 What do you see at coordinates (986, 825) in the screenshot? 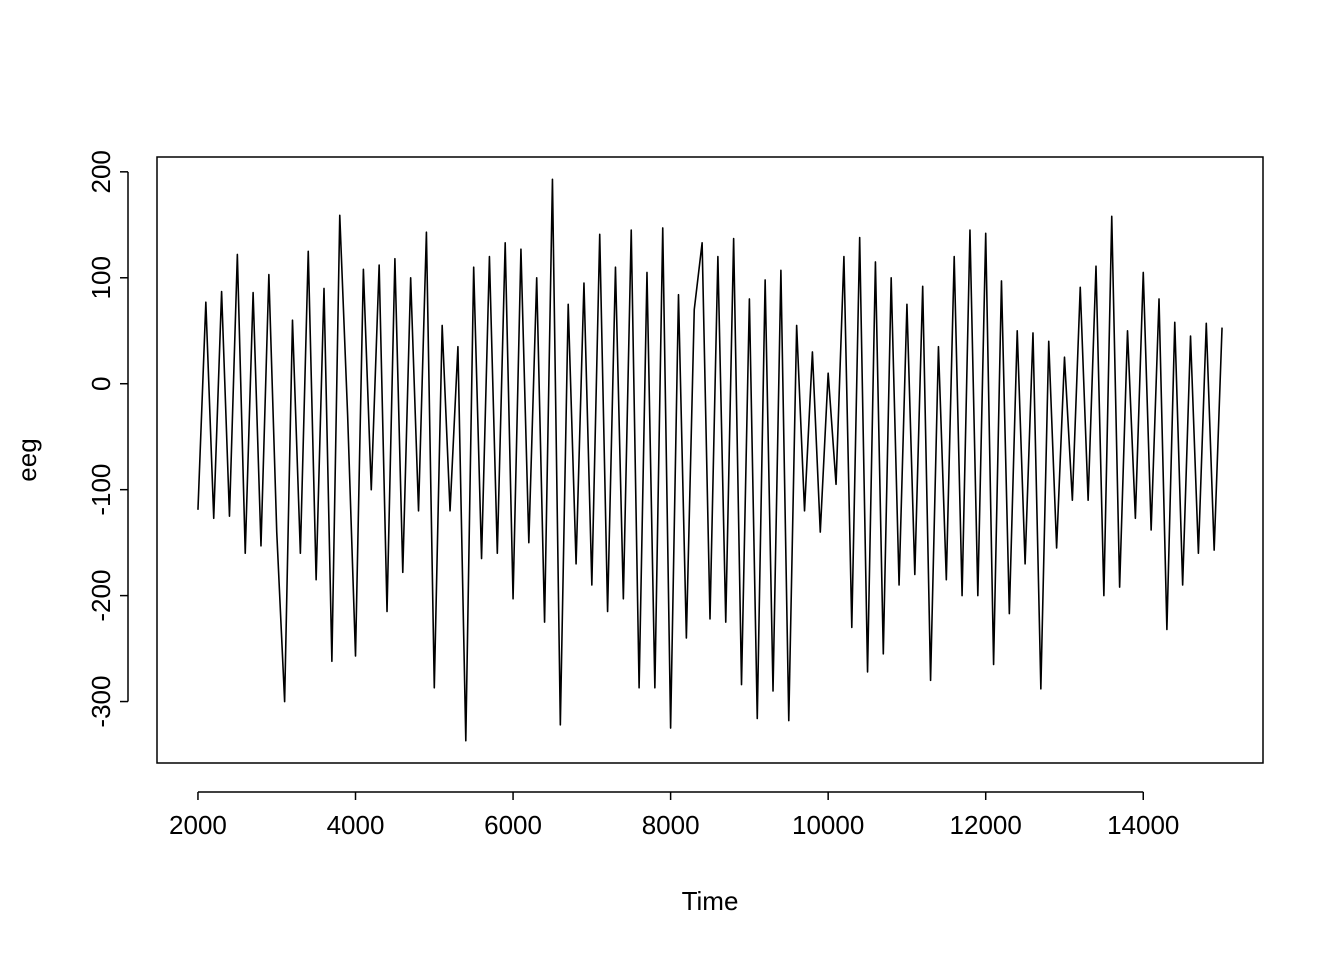
I see `x-tick-label: 12000` at bounding box center [986, 825].